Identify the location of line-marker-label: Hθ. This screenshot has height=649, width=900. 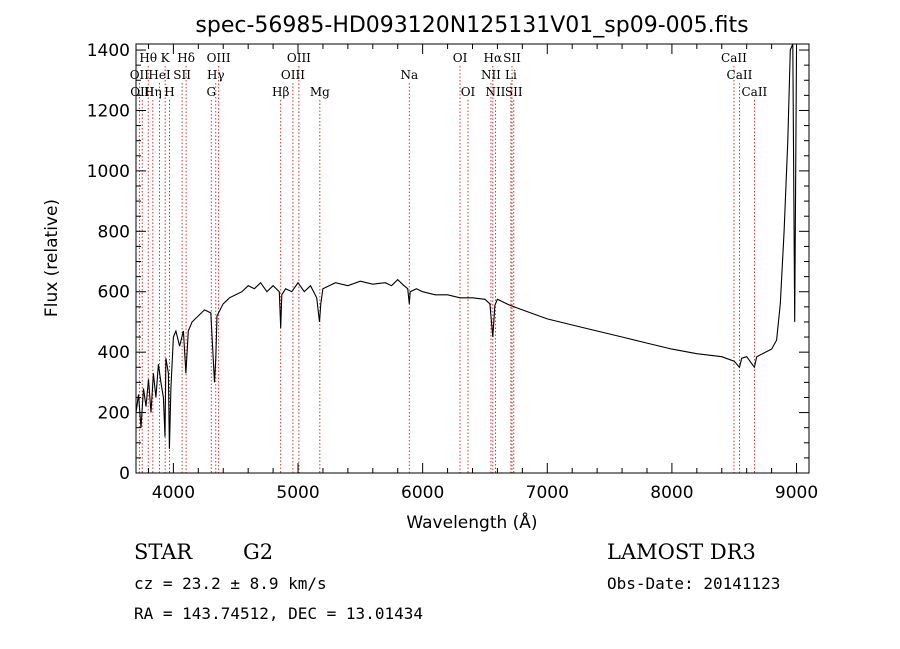
(148, 58).